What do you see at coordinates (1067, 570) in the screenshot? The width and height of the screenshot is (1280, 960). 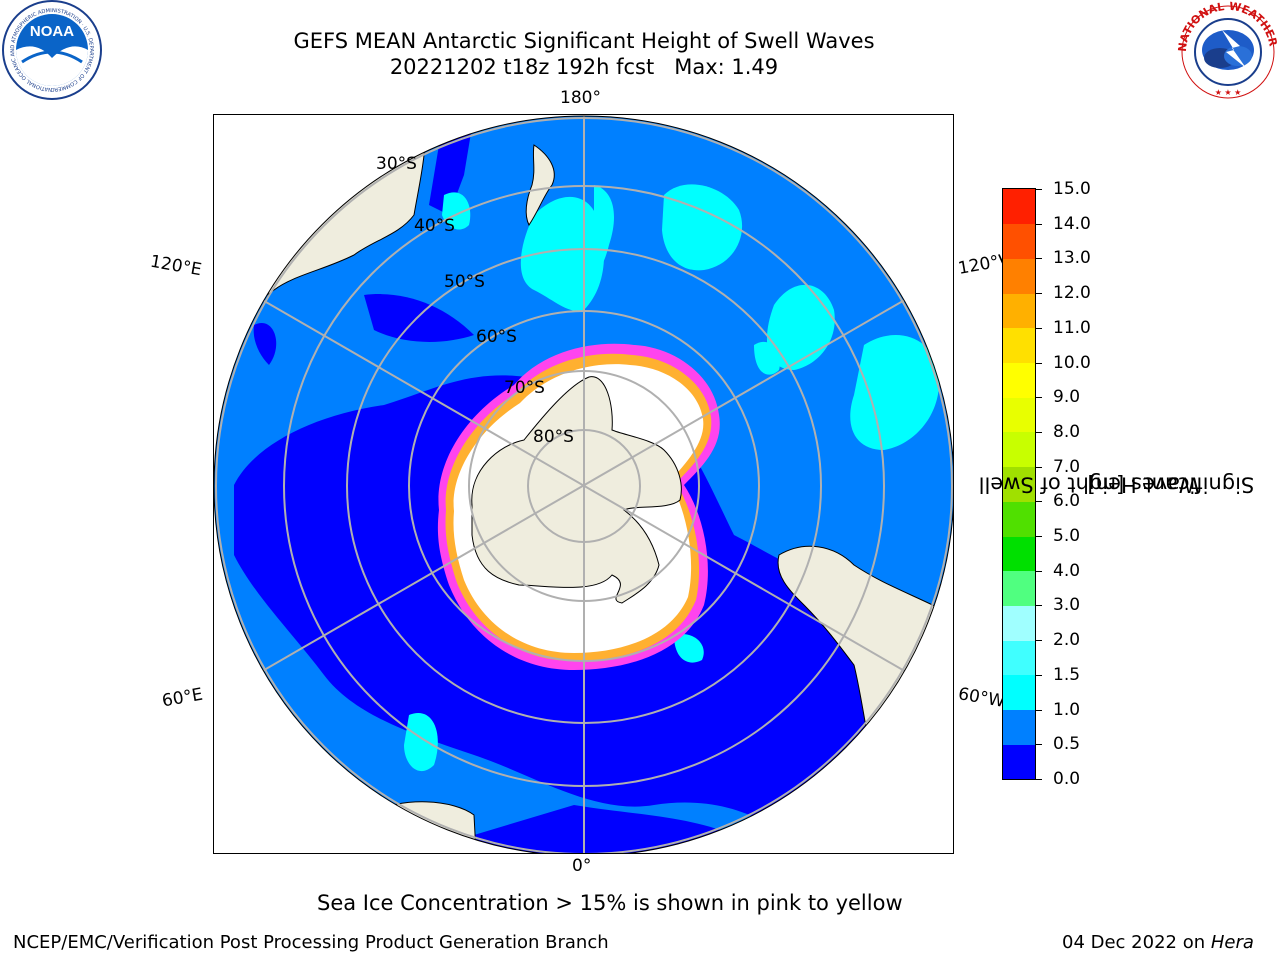 I see `colorbar-tick-label: 4.0` at bounding box center [1067, 570].